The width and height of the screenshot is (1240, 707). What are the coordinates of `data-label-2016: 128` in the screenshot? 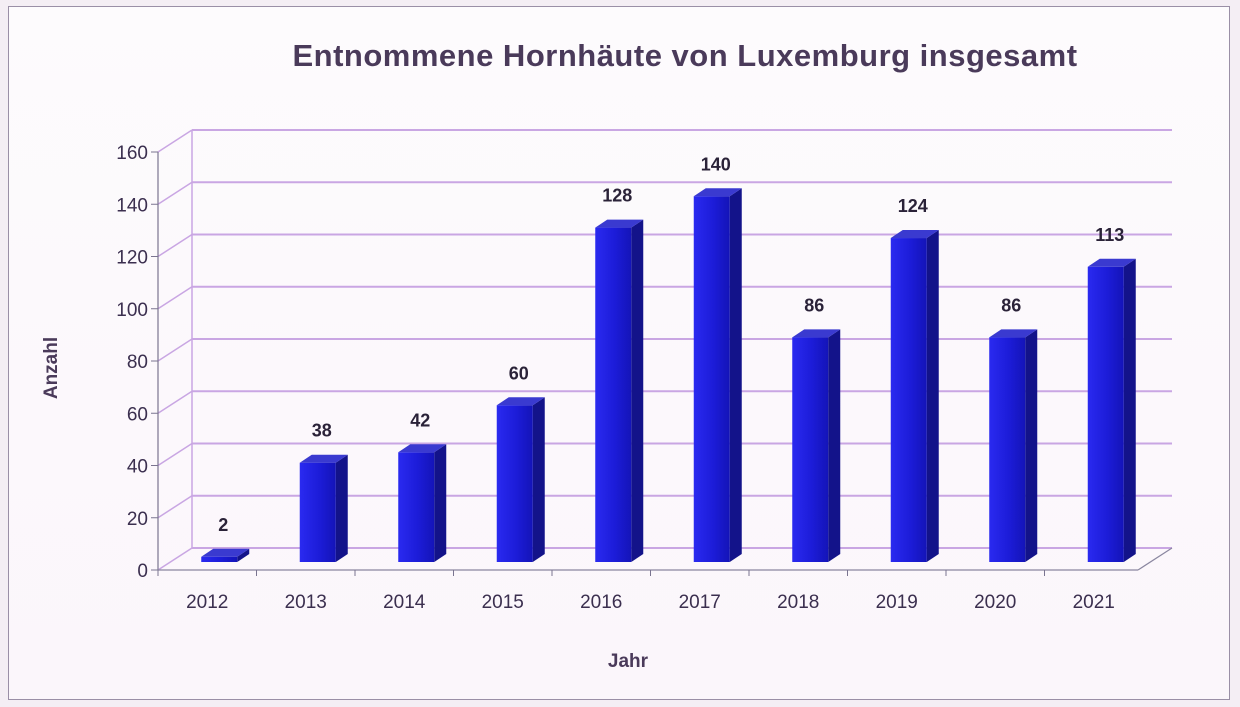 It's located at (617, 196).